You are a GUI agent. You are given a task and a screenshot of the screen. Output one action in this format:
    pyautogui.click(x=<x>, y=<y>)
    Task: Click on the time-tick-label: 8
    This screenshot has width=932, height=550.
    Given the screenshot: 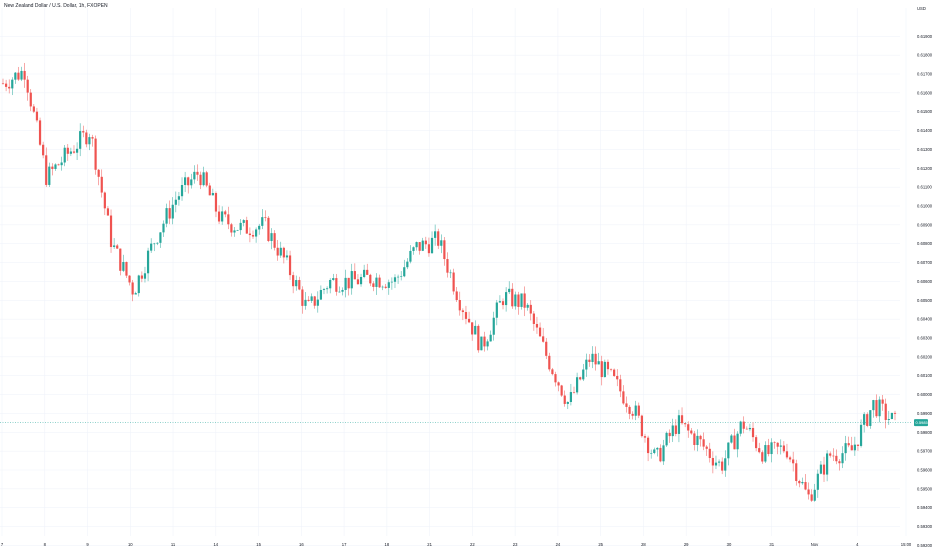 What is the action you would take?
    pyautogui.click(x=45, y=544)
    